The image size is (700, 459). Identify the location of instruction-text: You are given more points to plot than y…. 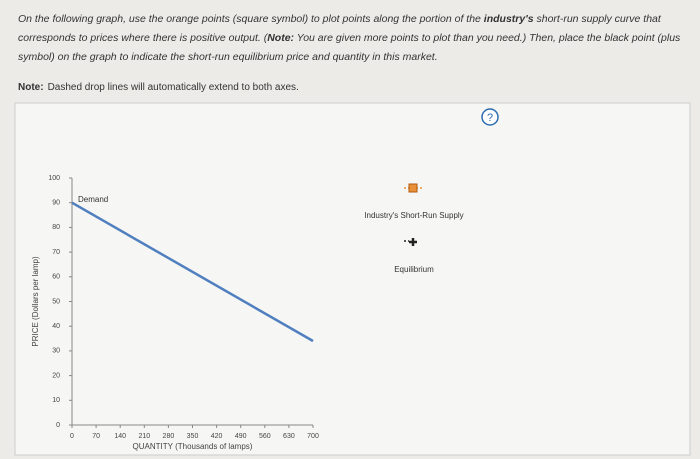
(349, 47).